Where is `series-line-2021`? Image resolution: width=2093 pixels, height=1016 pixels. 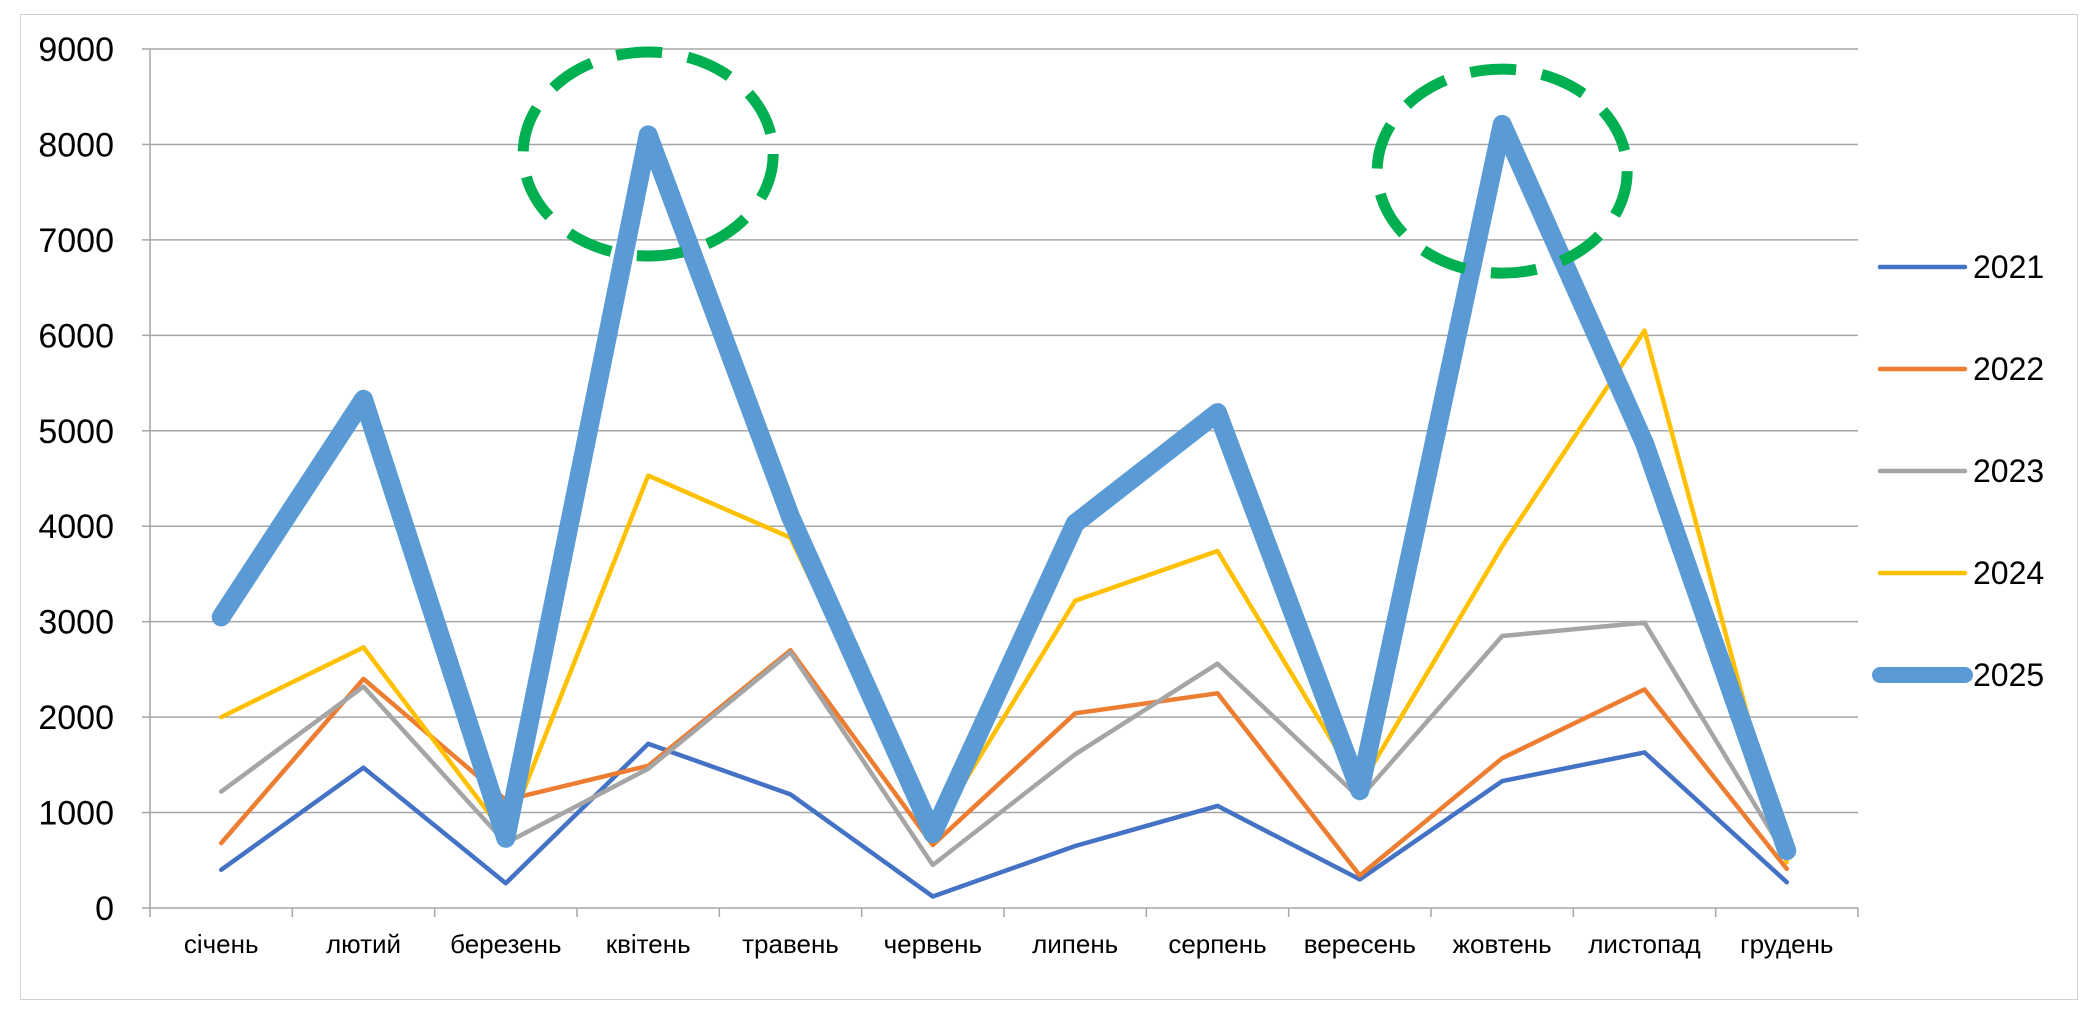 series-line-2021 is located at coordinates (1004, 820).